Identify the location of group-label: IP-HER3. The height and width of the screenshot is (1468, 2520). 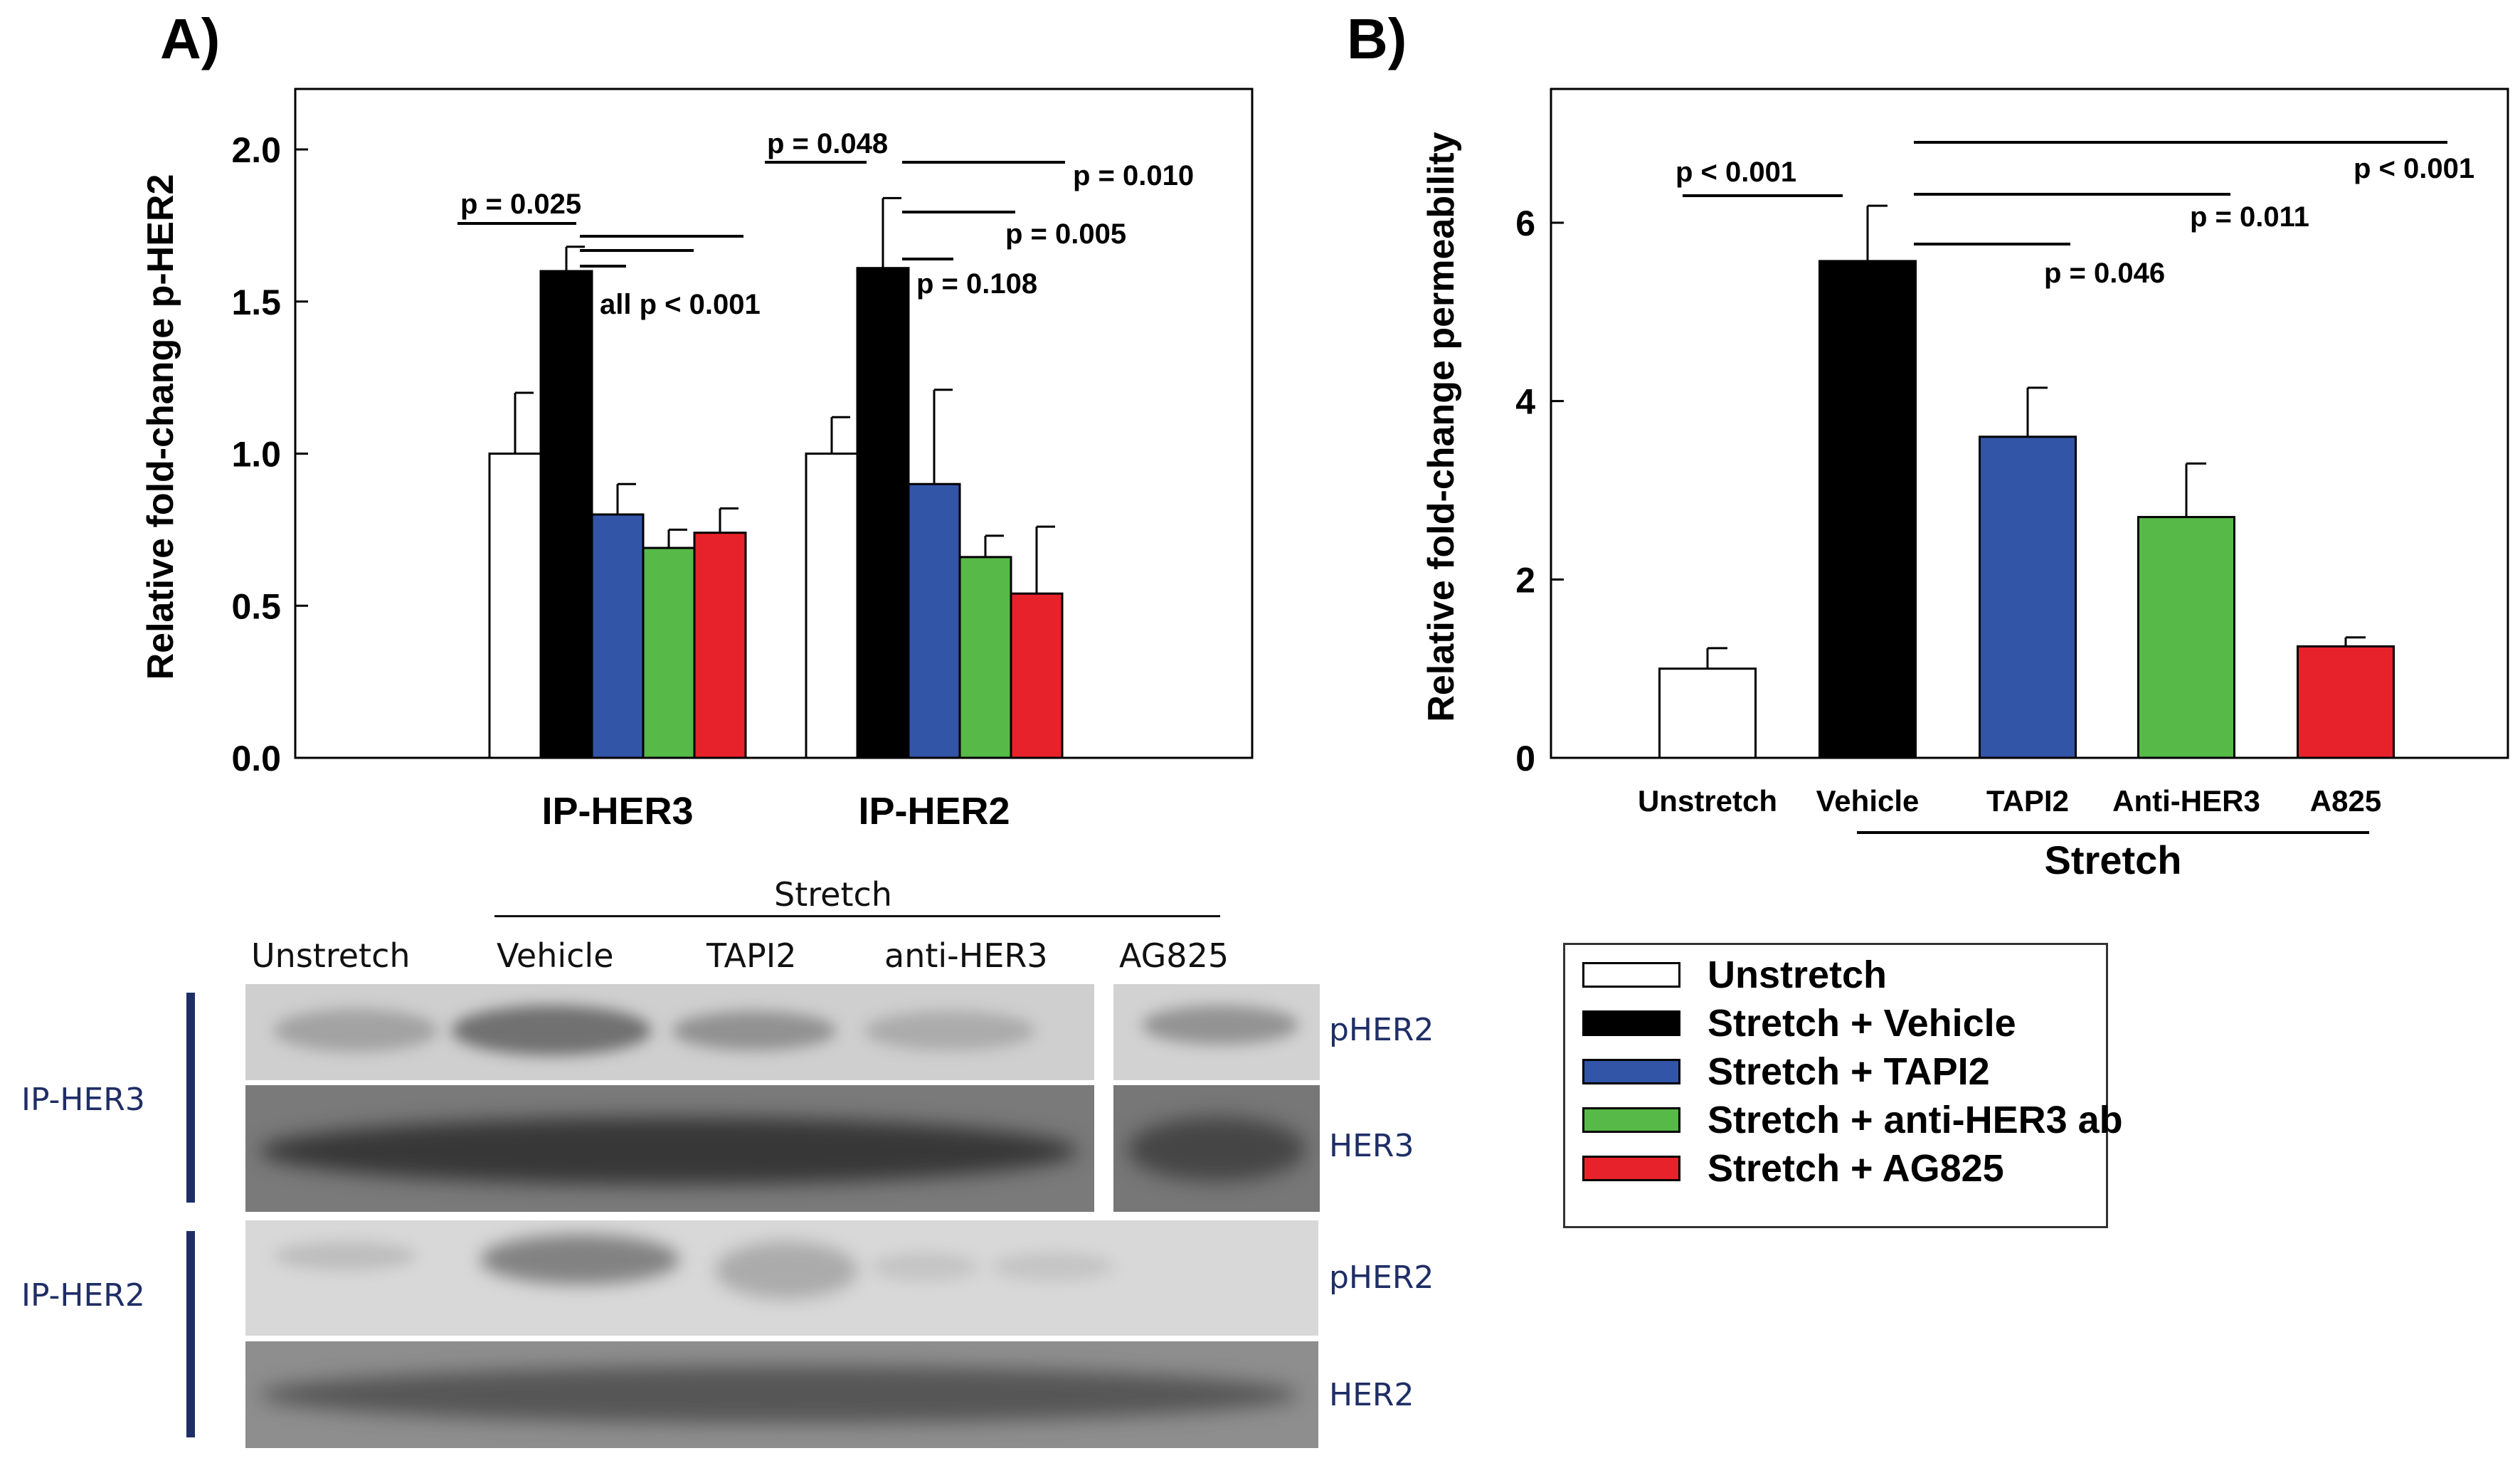
(617, 811).